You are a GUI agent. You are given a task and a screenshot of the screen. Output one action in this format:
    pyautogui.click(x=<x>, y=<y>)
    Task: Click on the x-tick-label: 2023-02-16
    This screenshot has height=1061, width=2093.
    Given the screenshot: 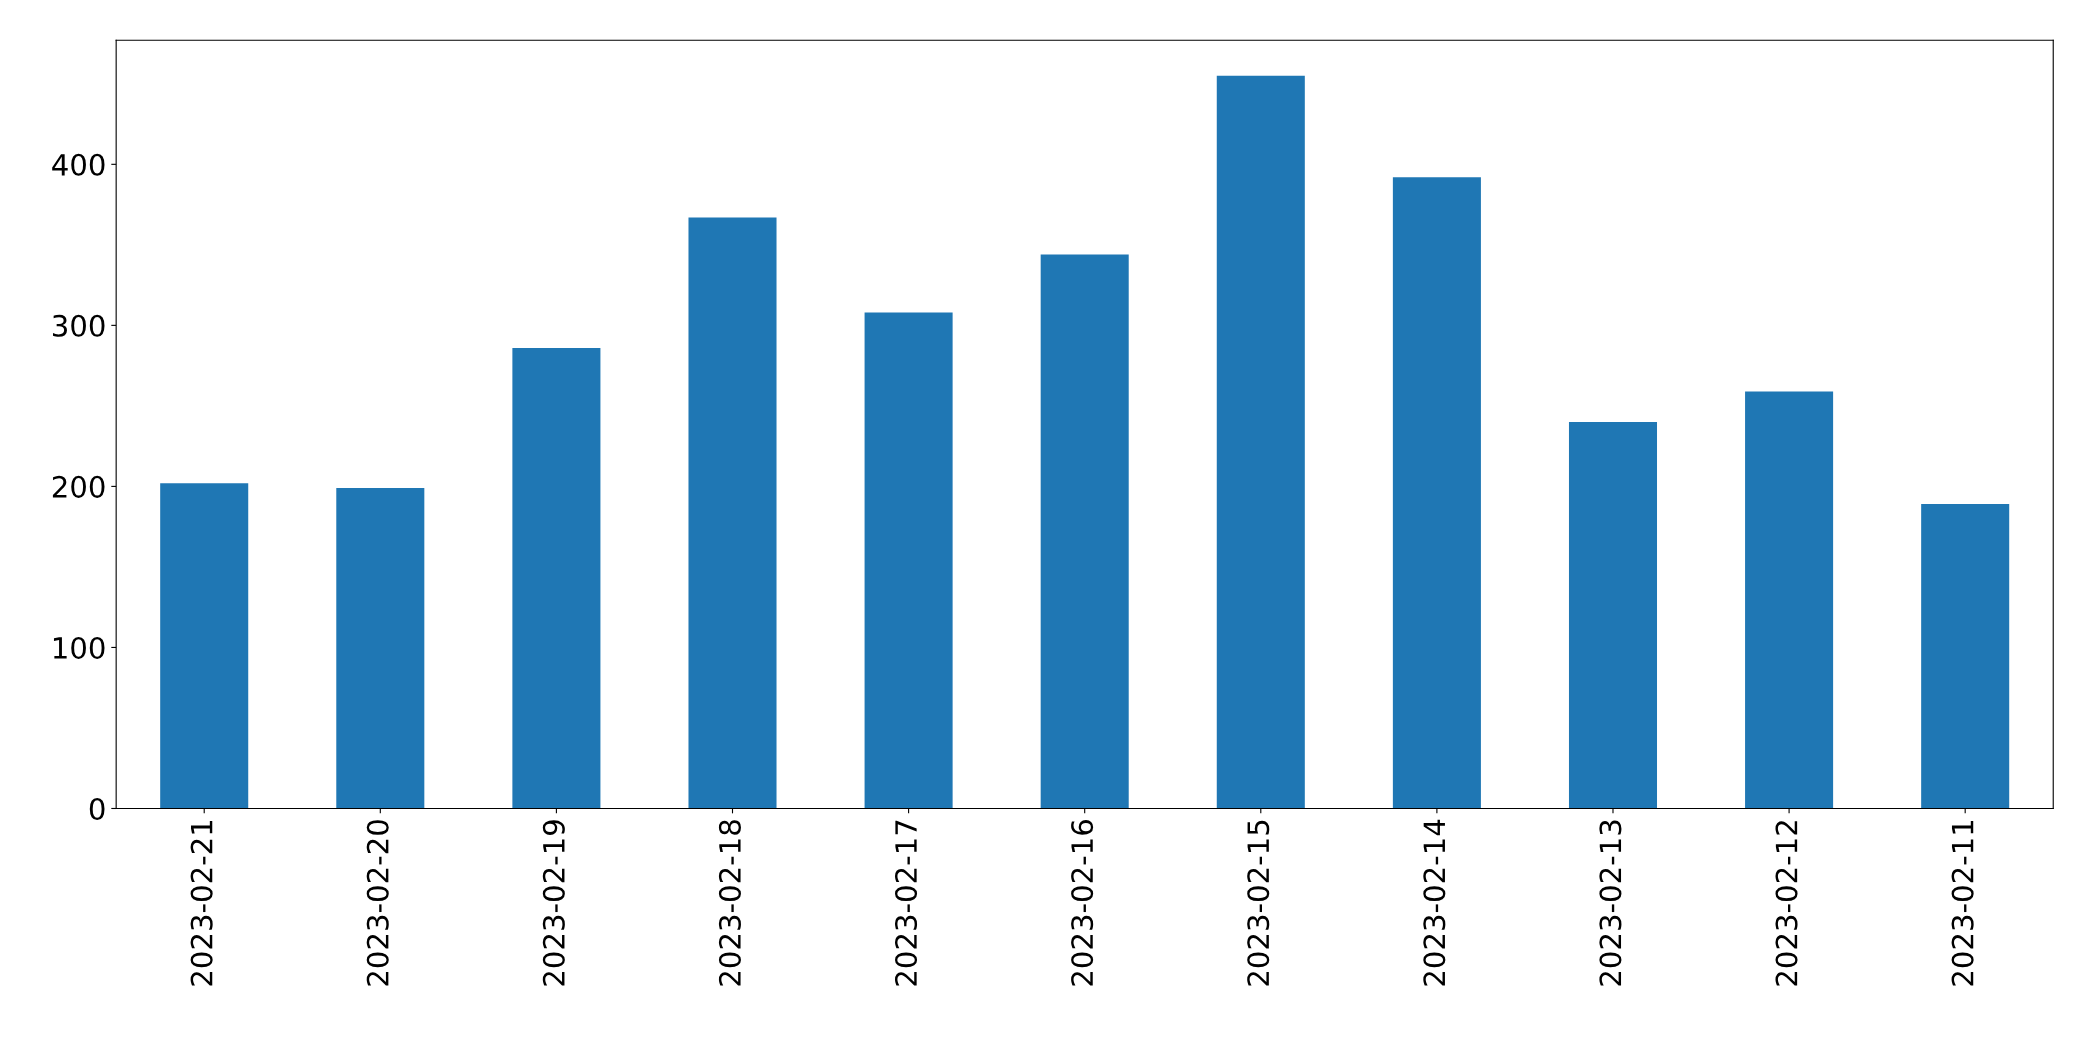 What is the action you would take?
    pyautogui.click(x=1082, y=903)
    